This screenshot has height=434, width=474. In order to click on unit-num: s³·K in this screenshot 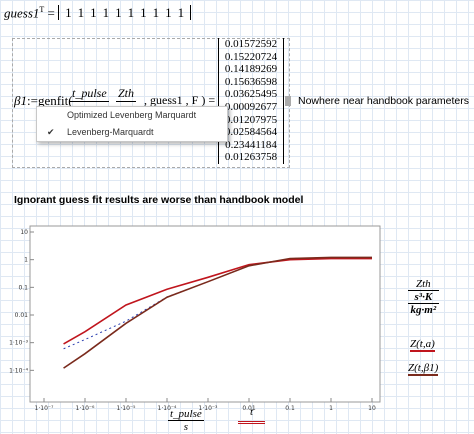, I will do `click(423, 297)`.